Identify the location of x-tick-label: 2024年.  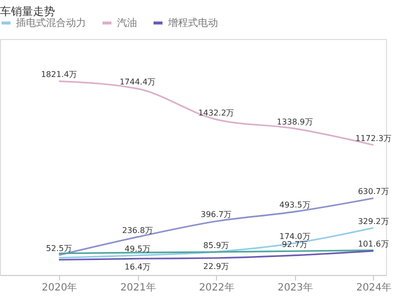
(374, 288).